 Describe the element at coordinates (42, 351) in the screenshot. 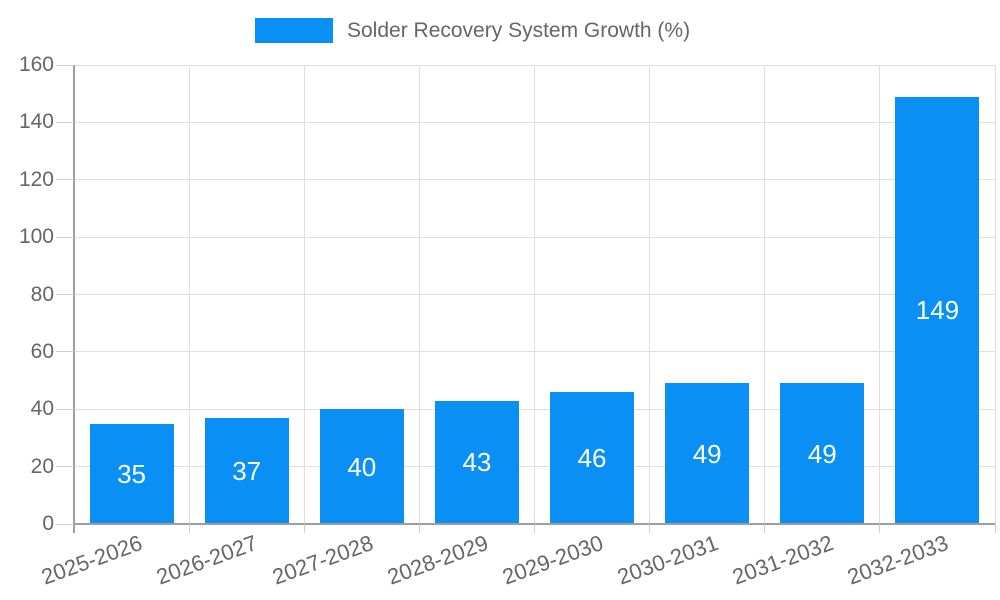

I see `y-tick-label: 60` at that location.